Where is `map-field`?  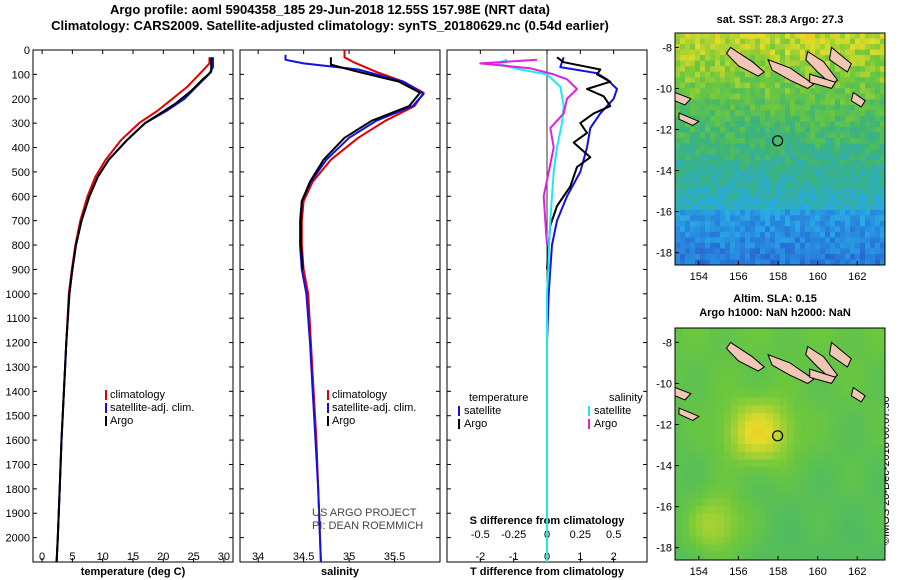 map-field is located at coordinates (780, 149).